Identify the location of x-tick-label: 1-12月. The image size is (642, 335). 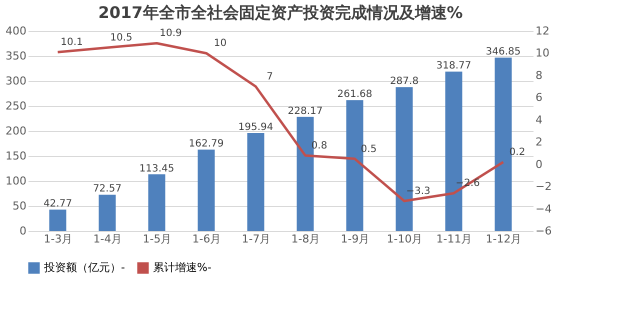
(504, 239).